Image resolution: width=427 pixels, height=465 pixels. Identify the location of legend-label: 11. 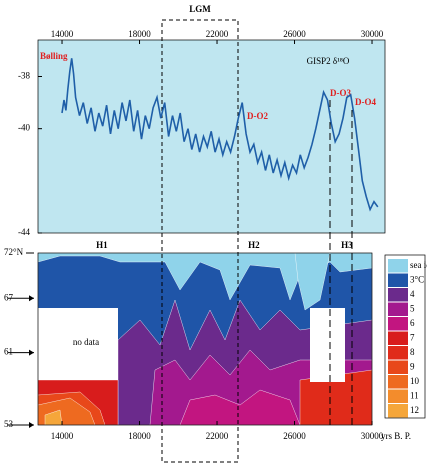
(414, 396).